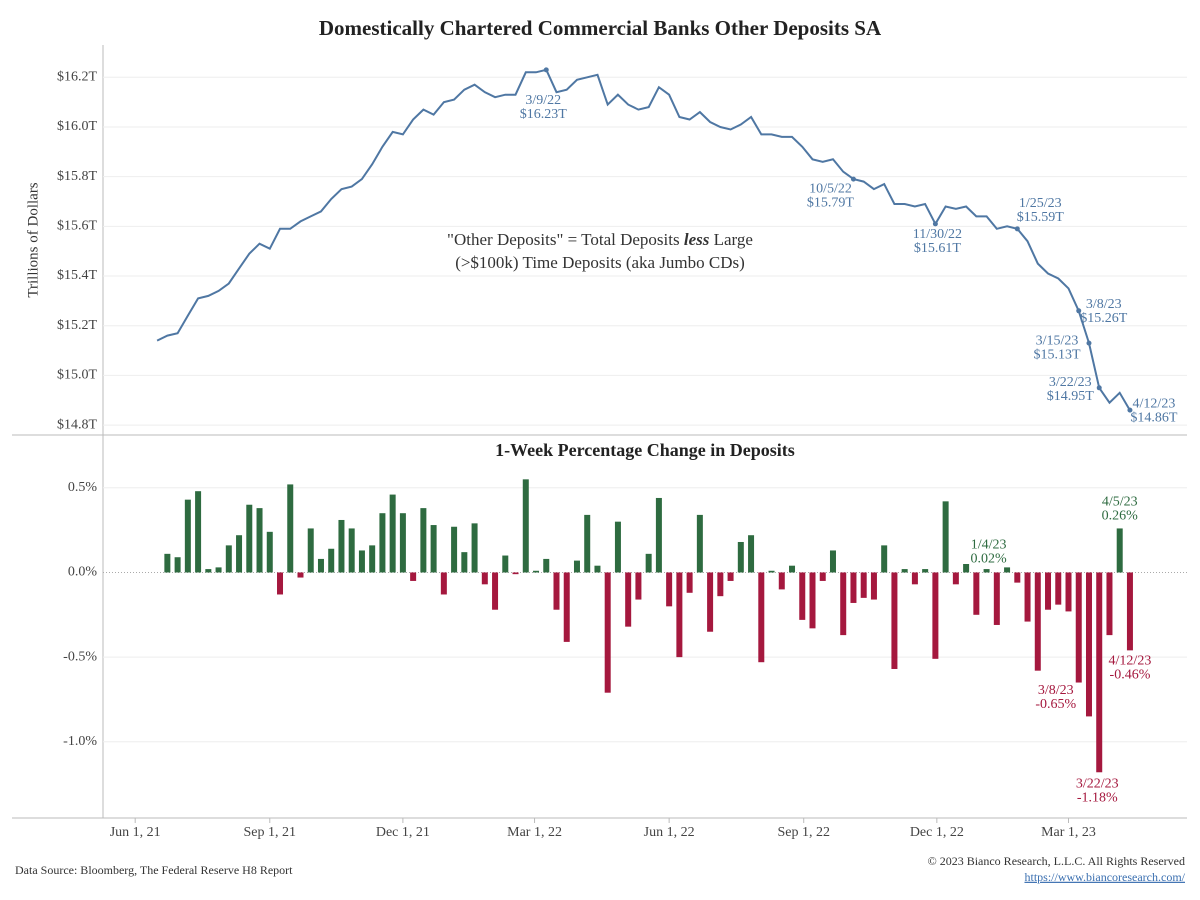  I want to click on bar-annotation-value: 0.02%, so click(988, 558).